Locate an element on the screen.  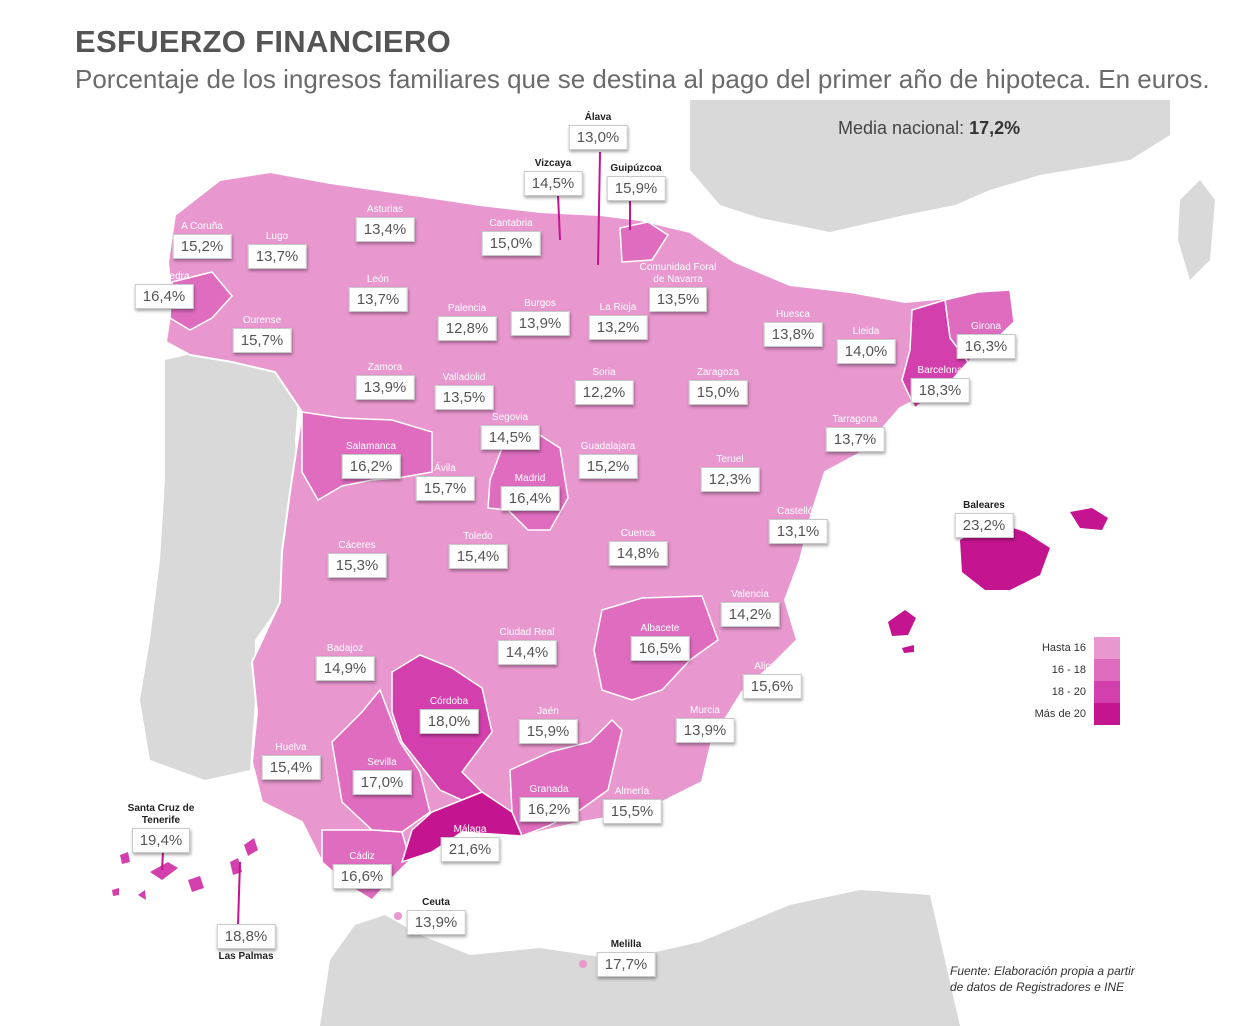
province-label: Huesca 13,8% is located at coordinates (793, 328).